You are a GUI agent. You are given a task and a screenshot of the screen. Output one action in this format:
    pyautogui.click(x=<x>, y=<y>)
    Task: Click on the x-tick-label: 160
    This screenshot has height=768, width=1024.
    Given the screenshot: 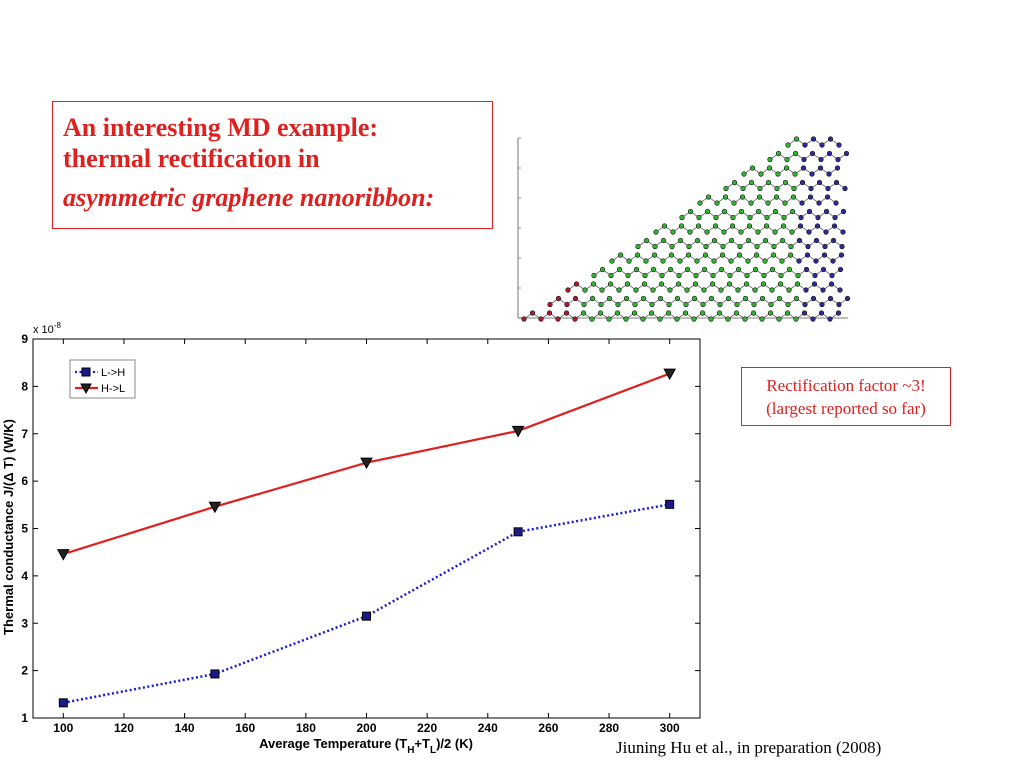 What is the action you would take?
    pyautogui.click(x=245, y=728)
    